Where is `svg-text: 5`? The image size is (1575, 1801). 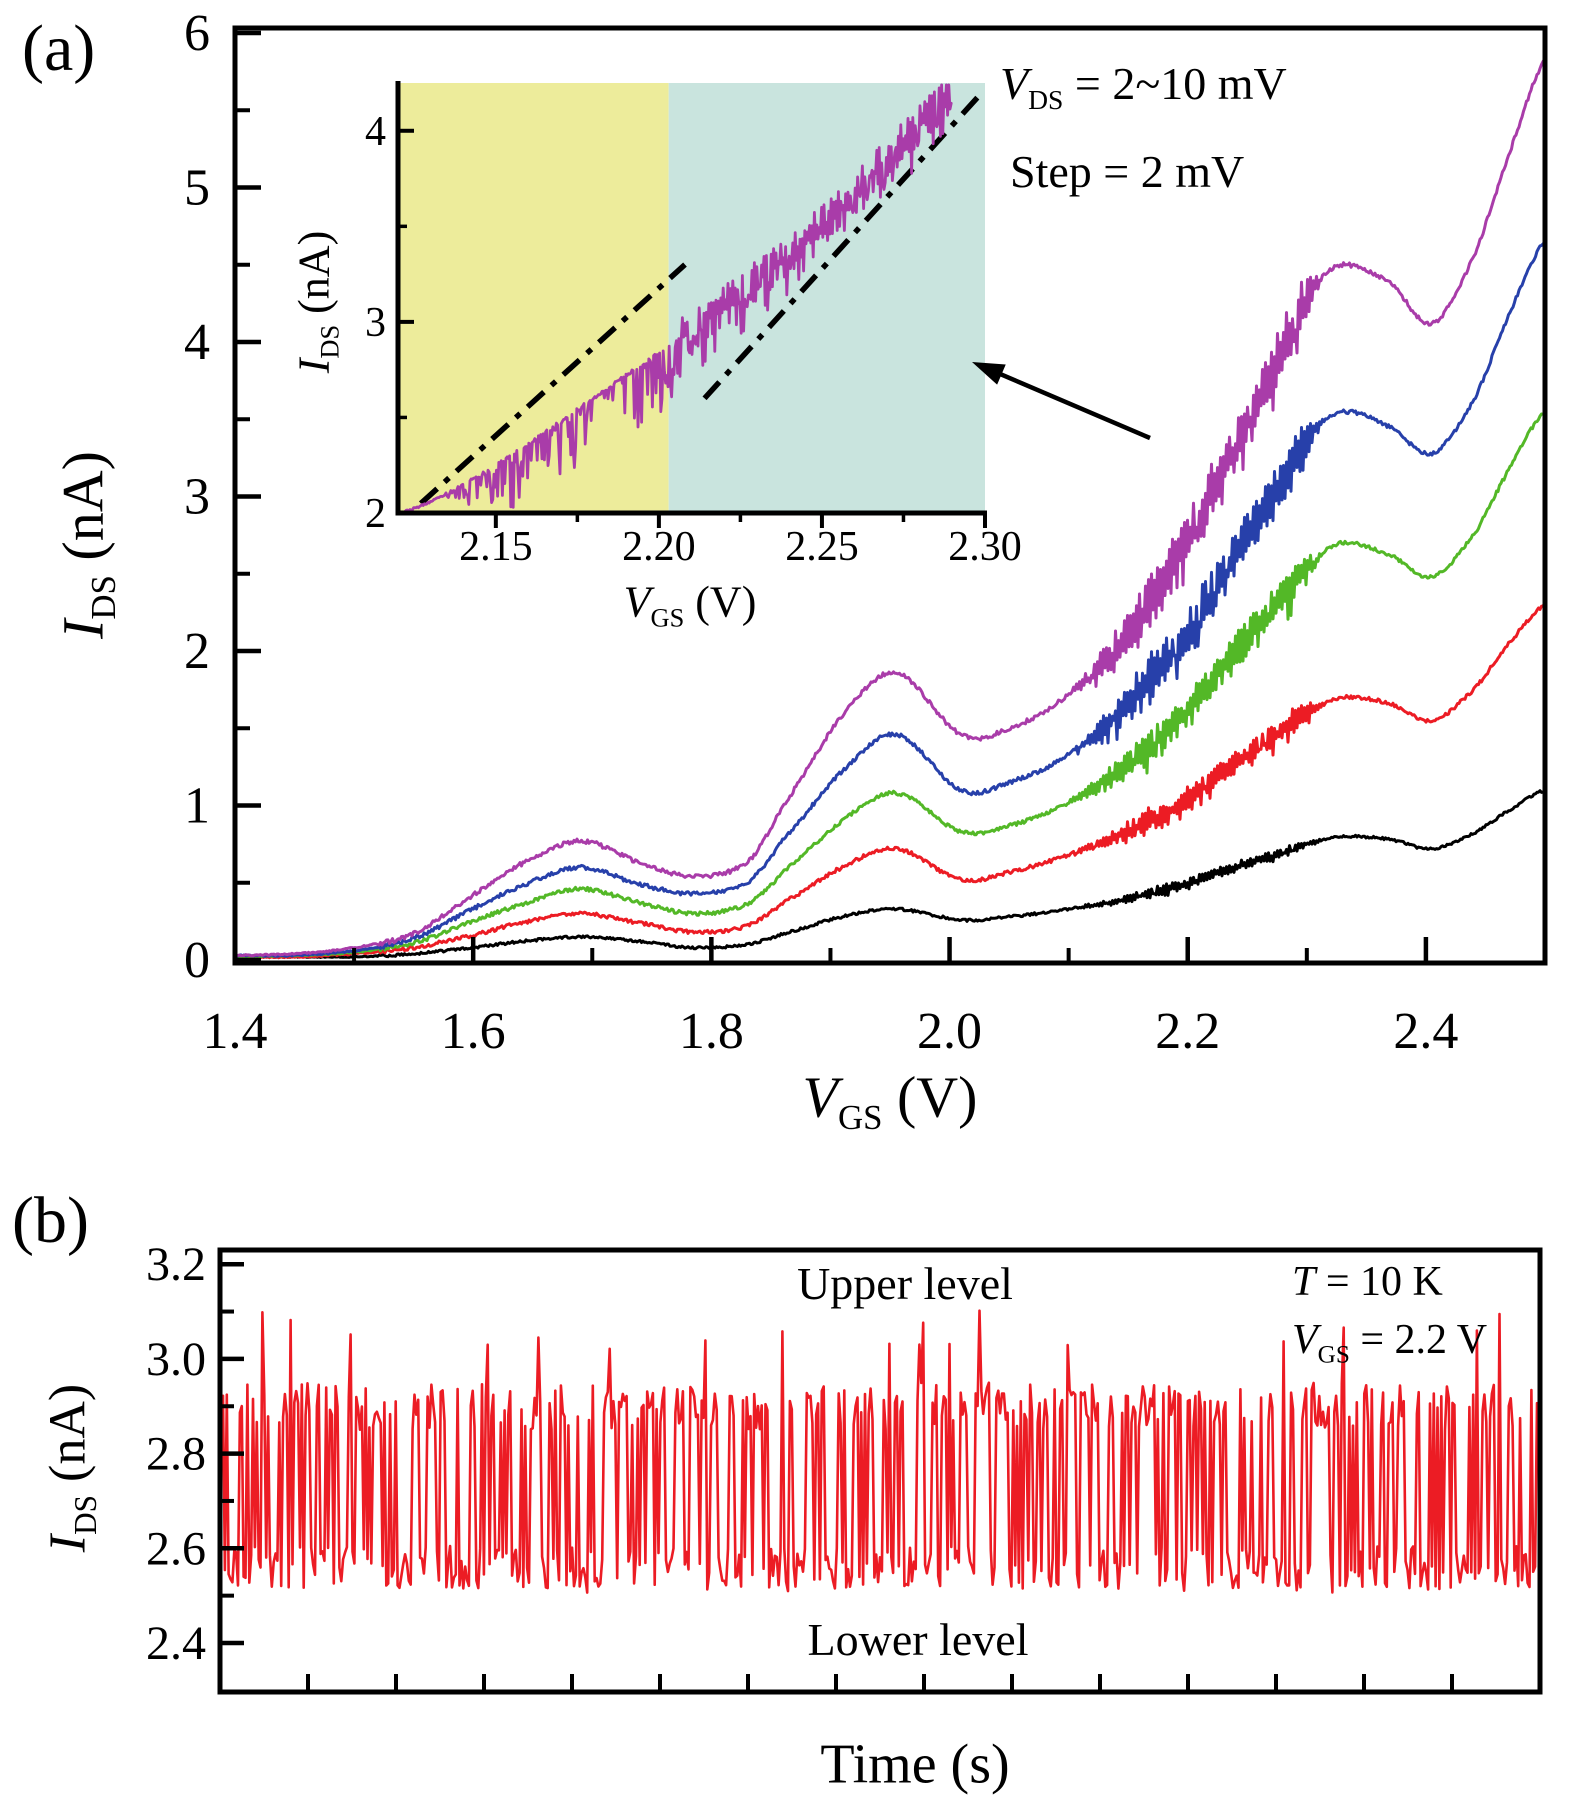 svg-text: 5 is located at coordinates (197, 188).